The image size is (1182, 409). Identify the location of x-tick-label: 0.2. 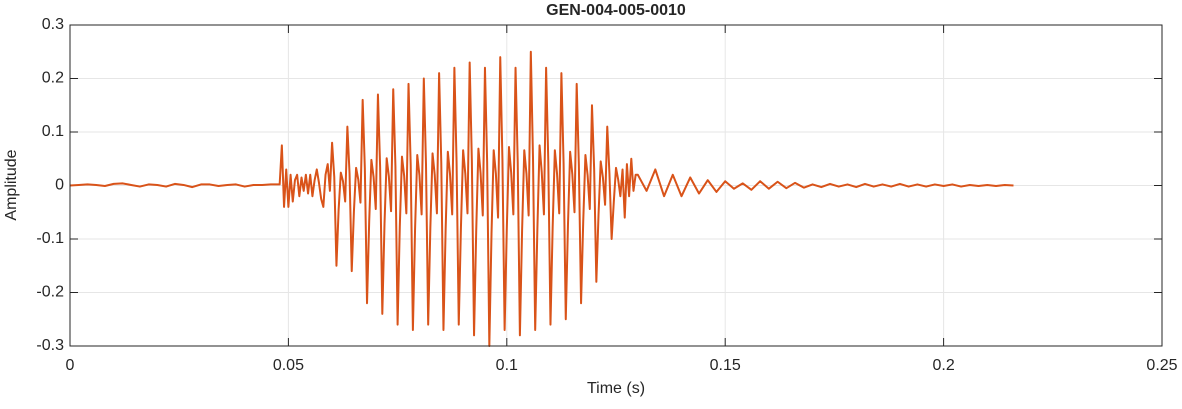
(943, 365).